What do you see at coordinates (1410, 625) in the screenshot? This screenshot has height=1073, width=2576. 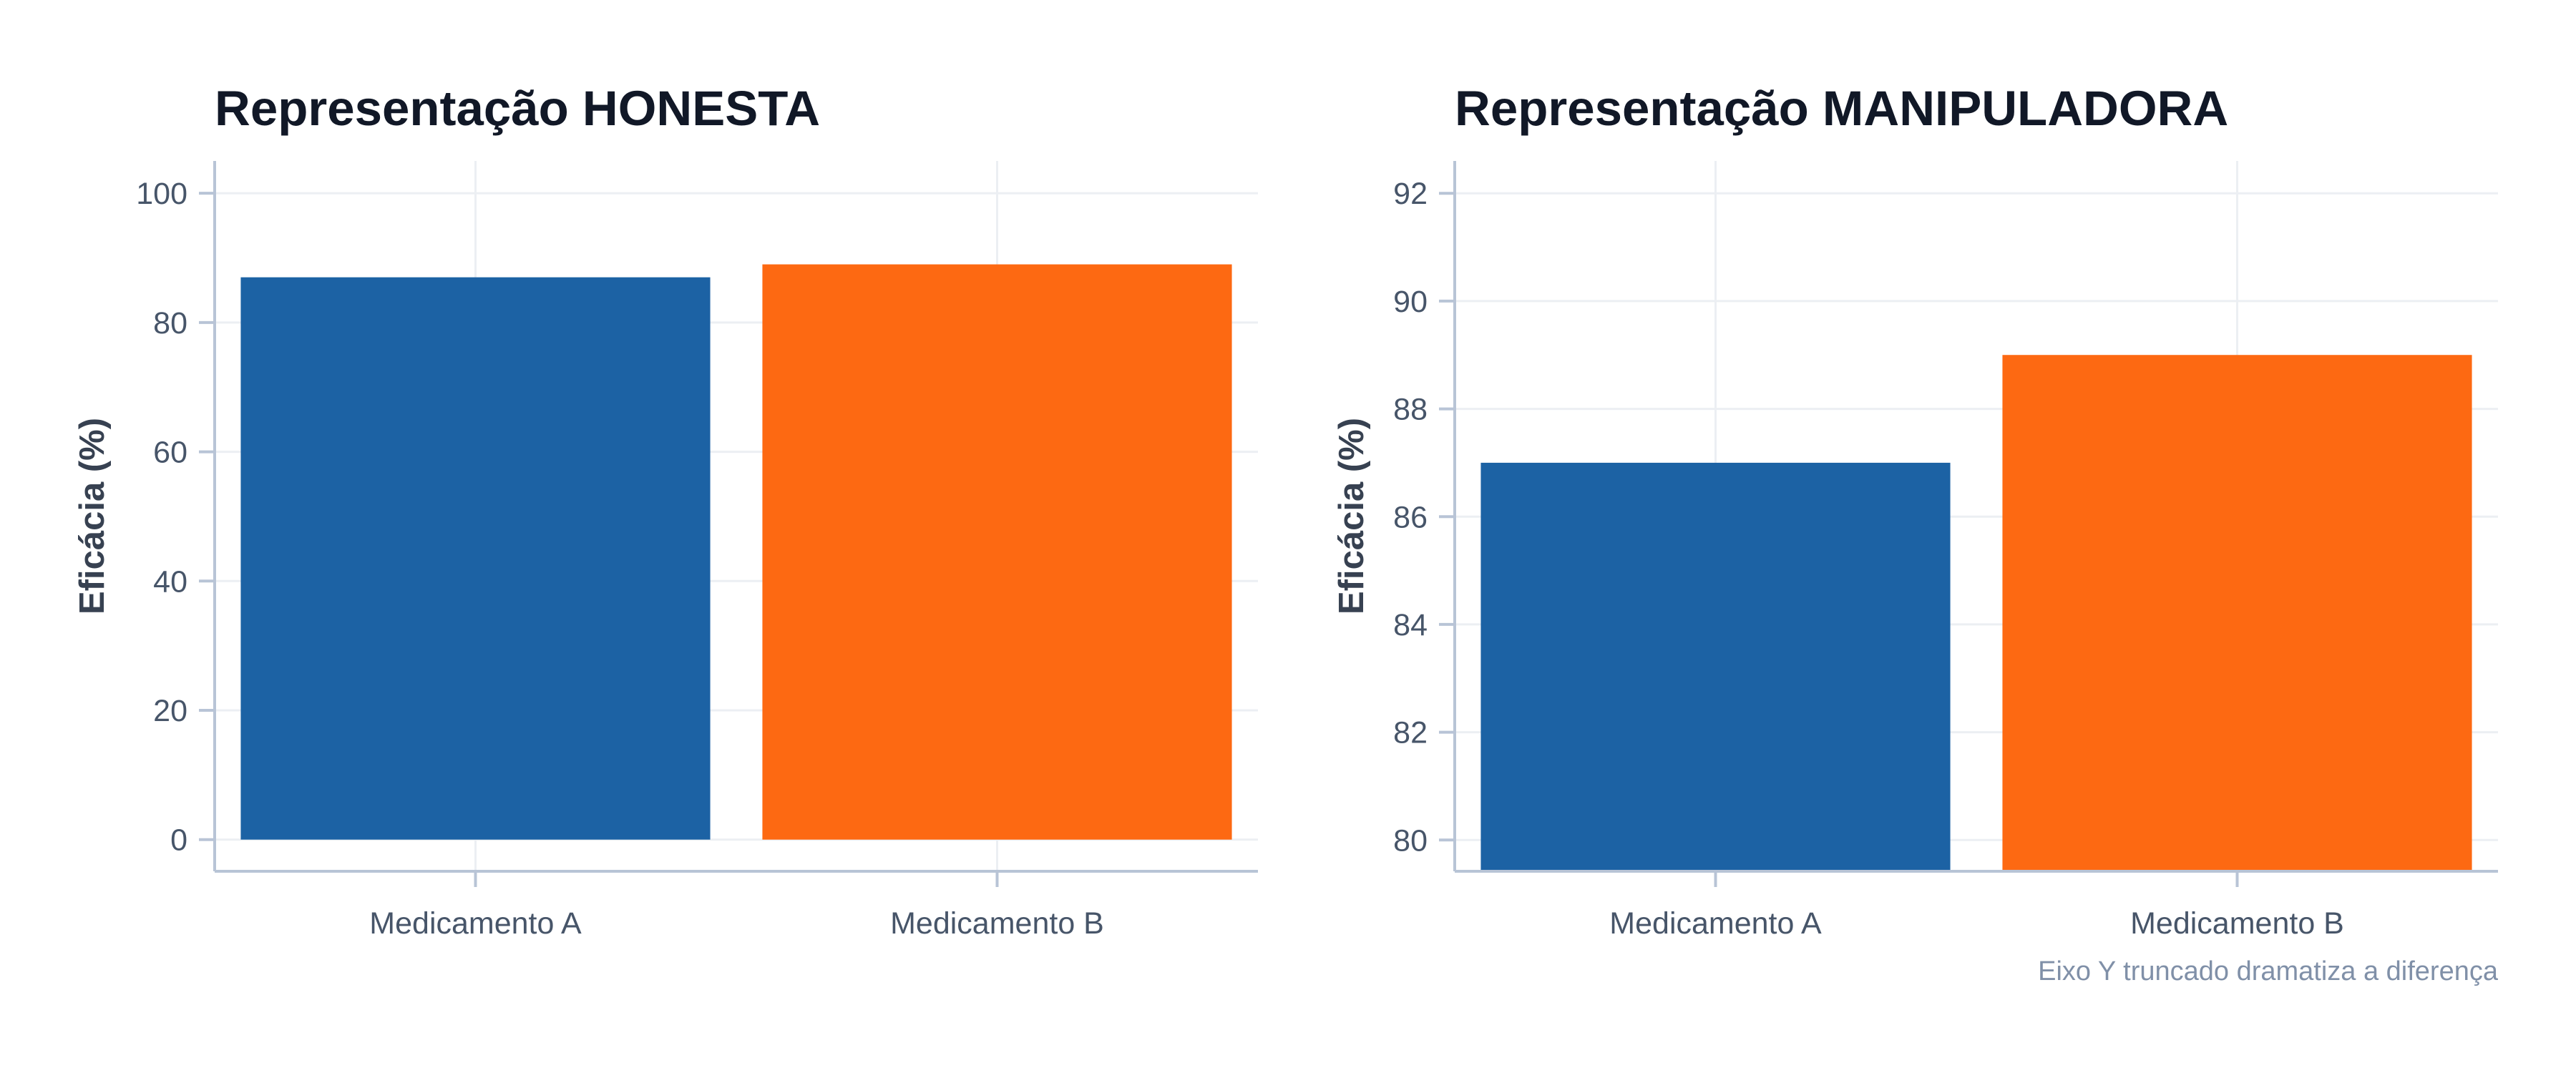 I see `y-tick-label: 84` at bounding box center [1410, 625].